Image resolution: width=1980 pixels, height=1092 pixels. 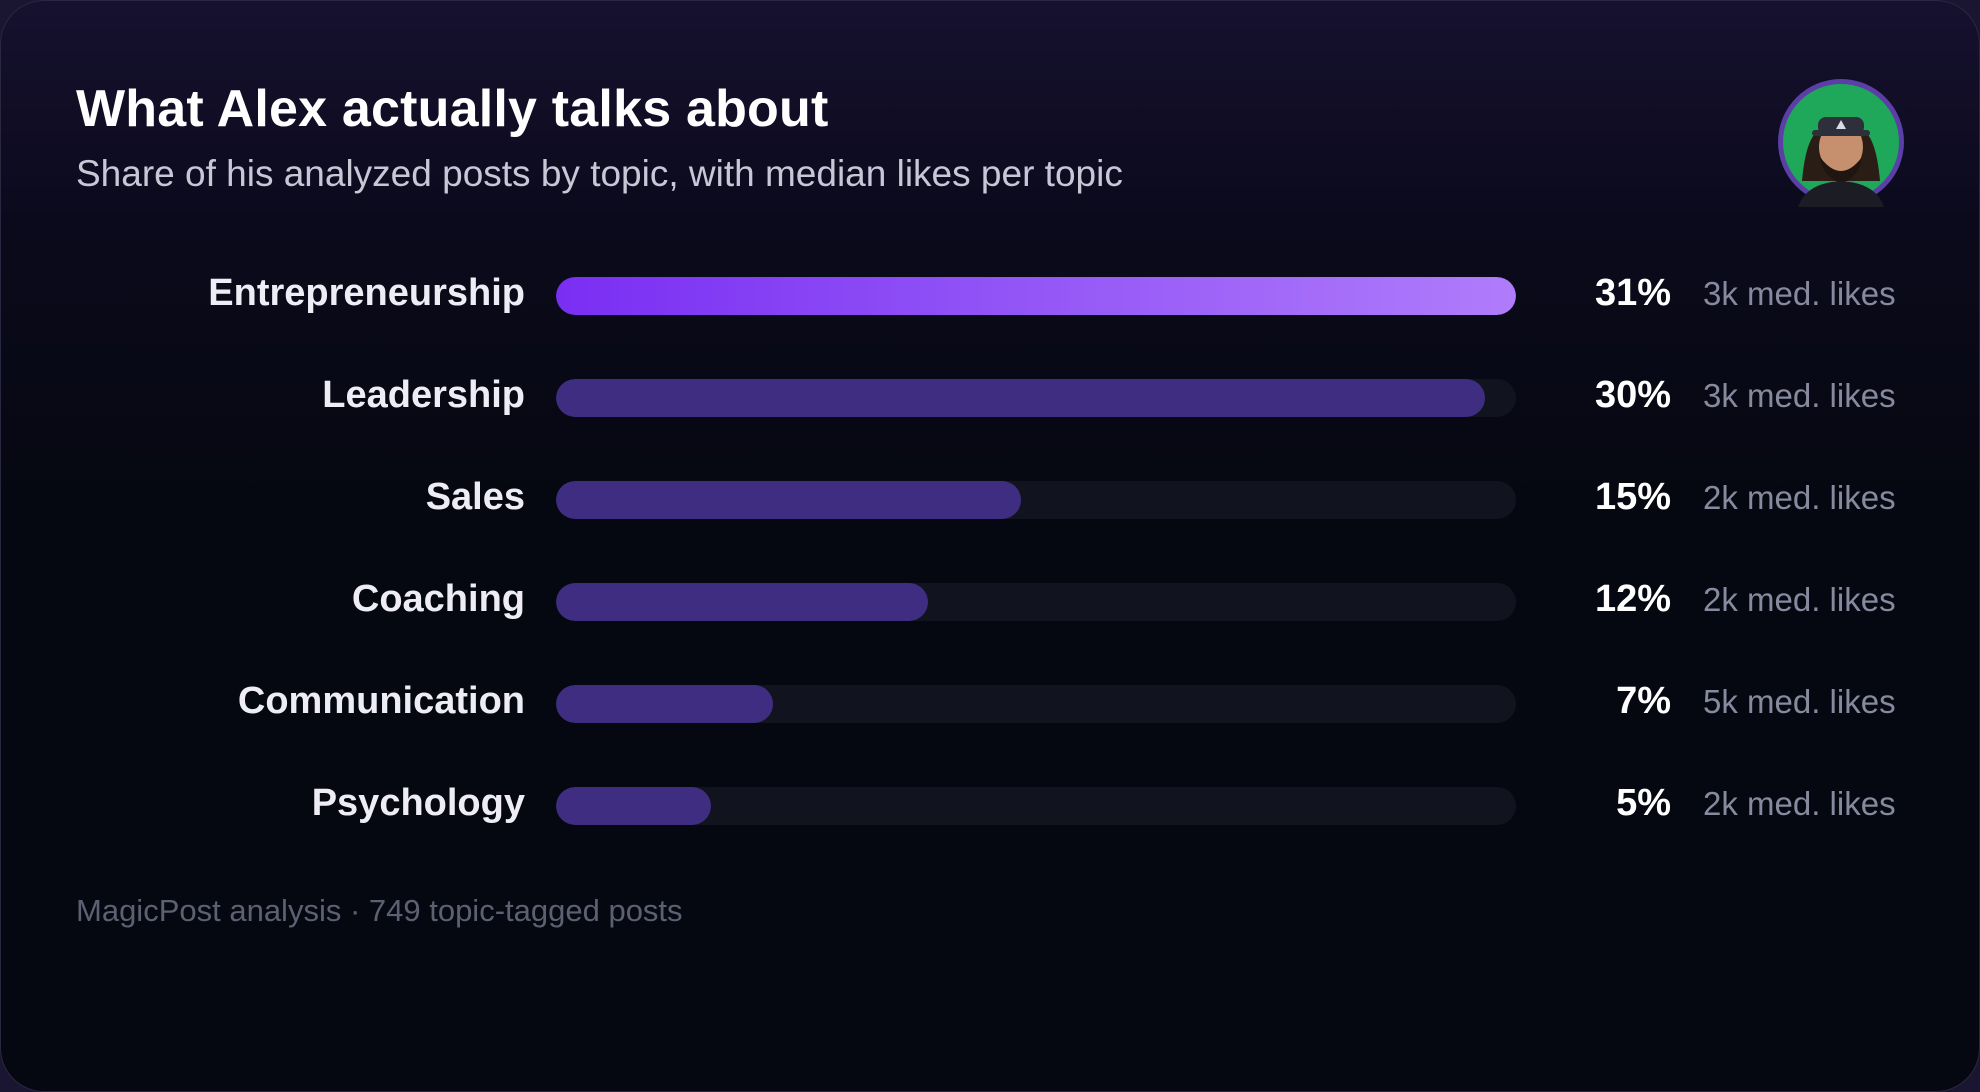 What do you see at coordinates (366, 293) in the screenshot?
I see `category-label: Entrepreneurship` at bounding box center [366, 293].